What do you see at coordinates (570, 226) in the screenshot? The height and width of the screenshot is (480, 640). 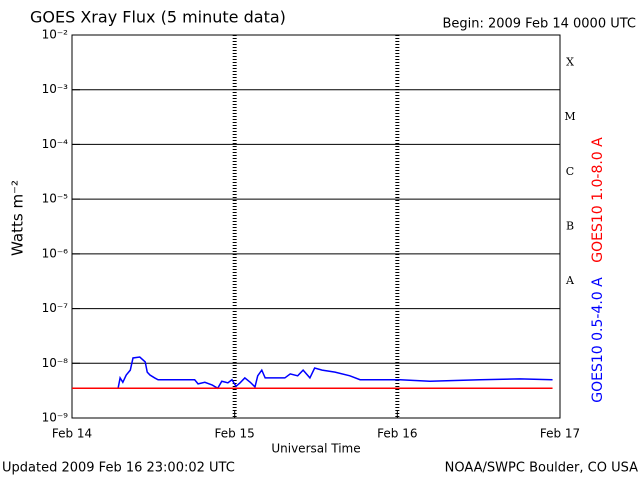 I see `flare-class-label: B` at bounding box center [570, 226].